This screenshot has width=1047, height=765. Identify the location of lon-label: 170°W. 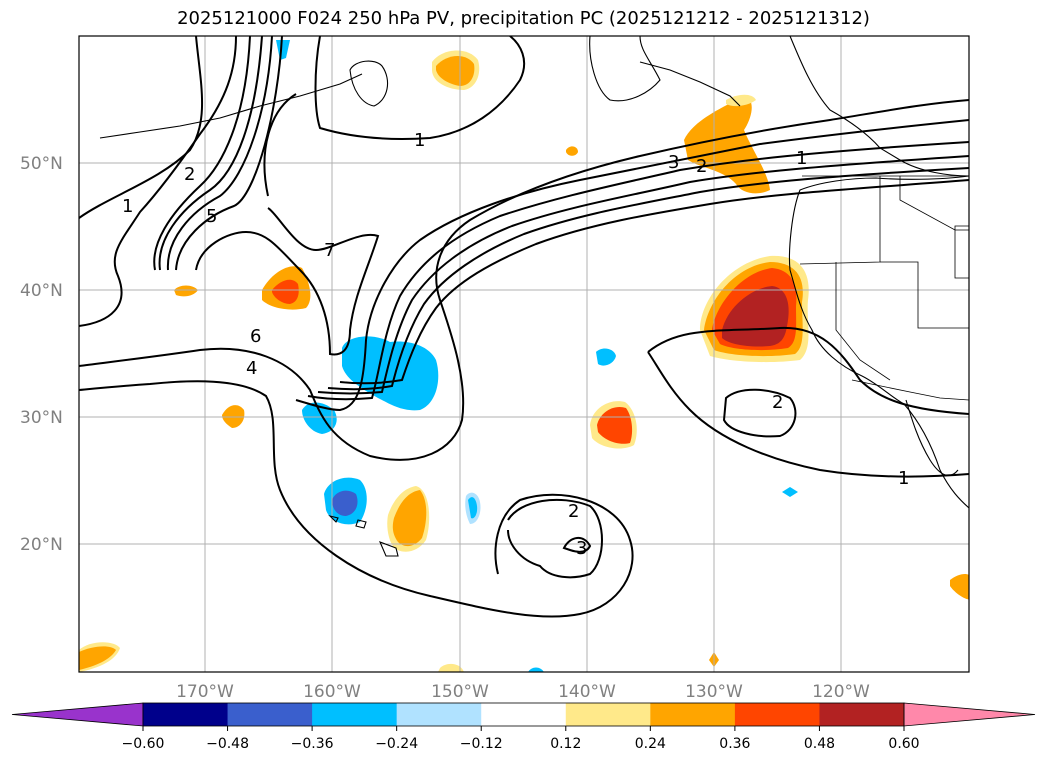
(205, 692).